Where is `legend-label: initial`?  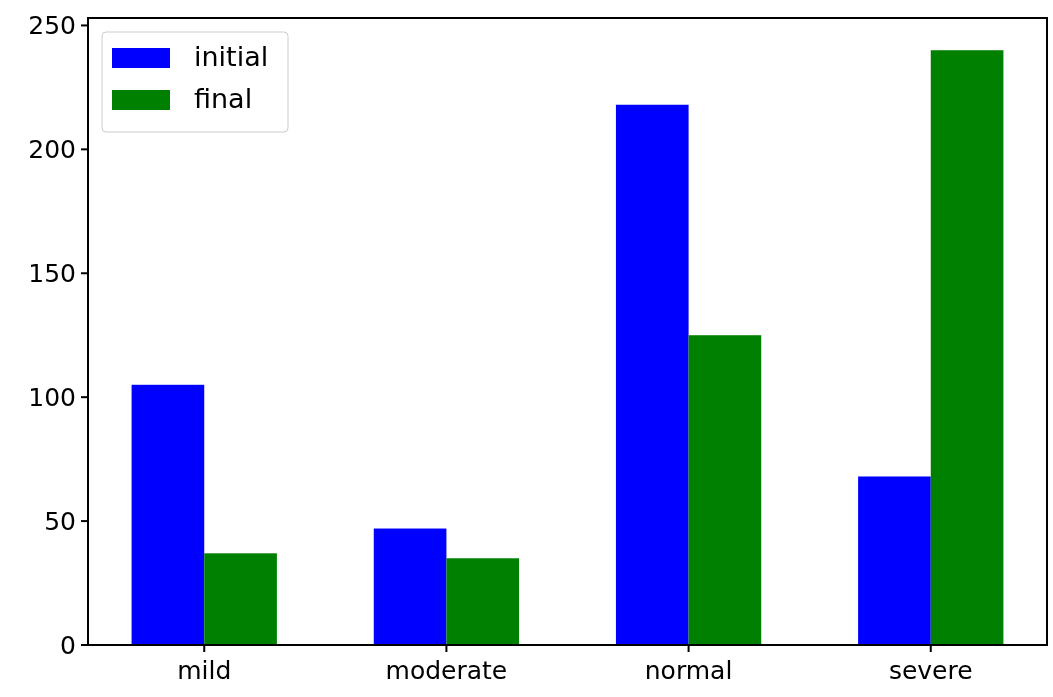 legend-label: initial is located at coordinates (231, 56).